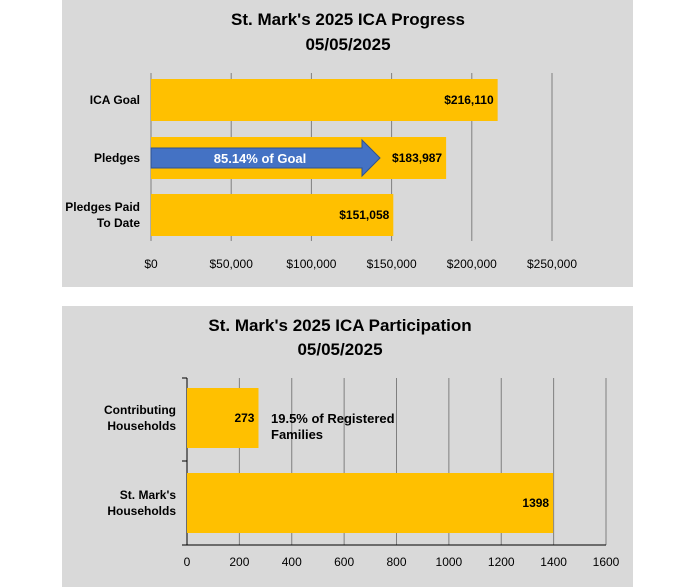  What do you see at coordinates (140, 410) in the screenshot?
I see `participation-category-label: Contributing` at bounding box center [140, 410].